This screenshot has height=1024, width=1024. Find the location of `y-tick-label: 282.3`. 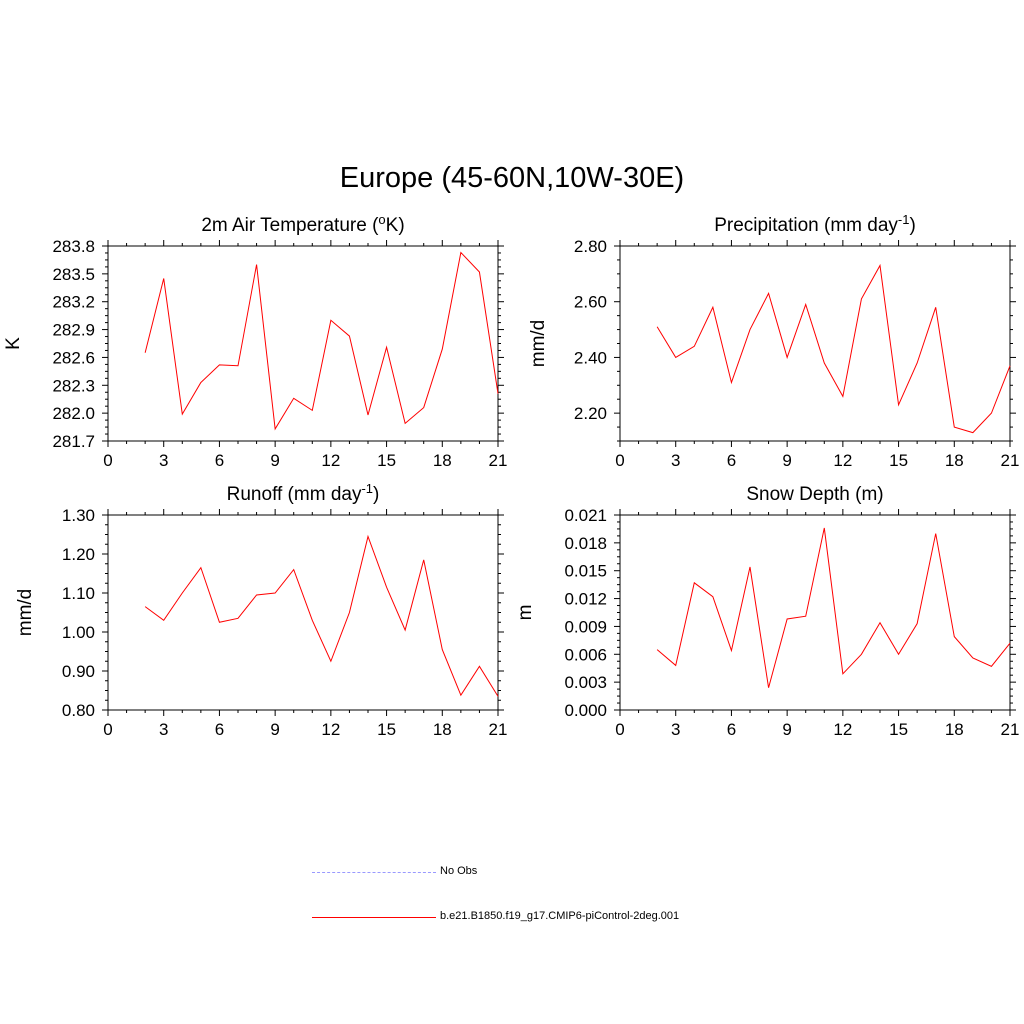

y-tick-label: 282.3 is located at coordinates (73, 385).